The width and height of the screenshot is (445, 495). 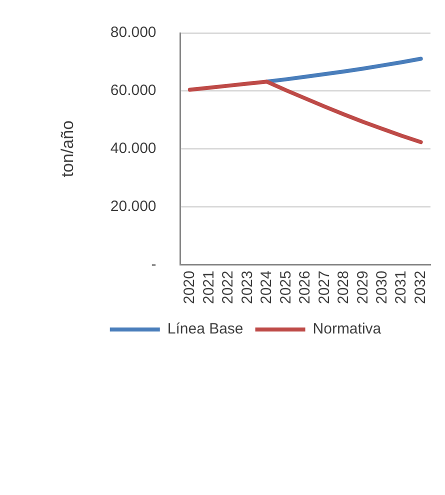 I want to click on x-tick-label: 2023, so click(x=247, y=287).